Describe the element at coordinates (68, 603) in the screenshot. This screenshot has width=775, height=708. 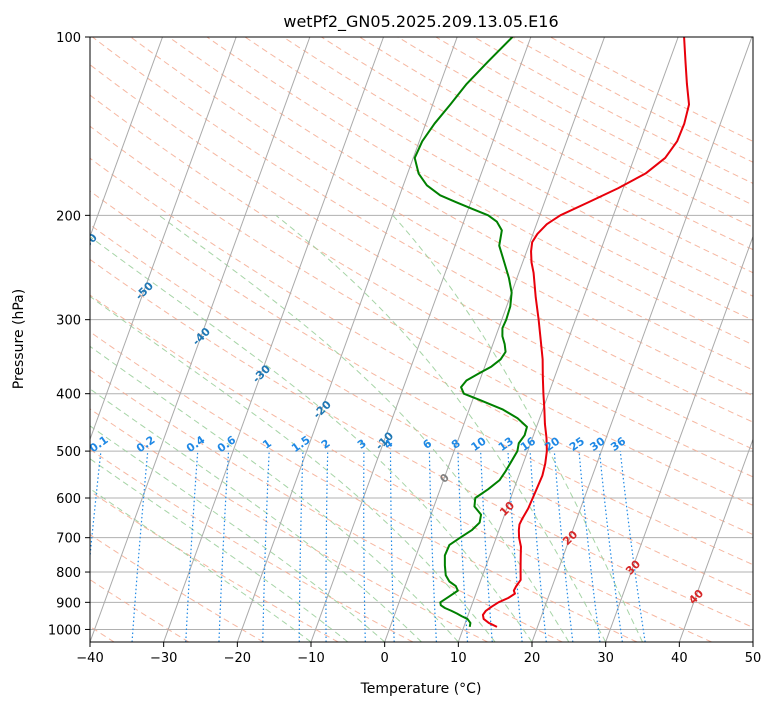
I see `y-tick-label: 900` at that location.